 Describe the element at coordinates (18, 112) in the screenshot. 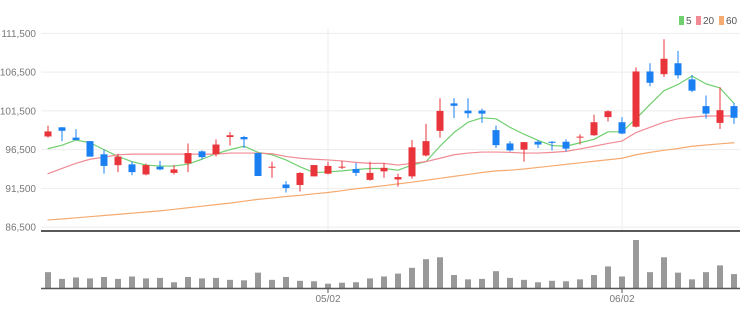

I see `y-tick-label: 101,500` at that location.